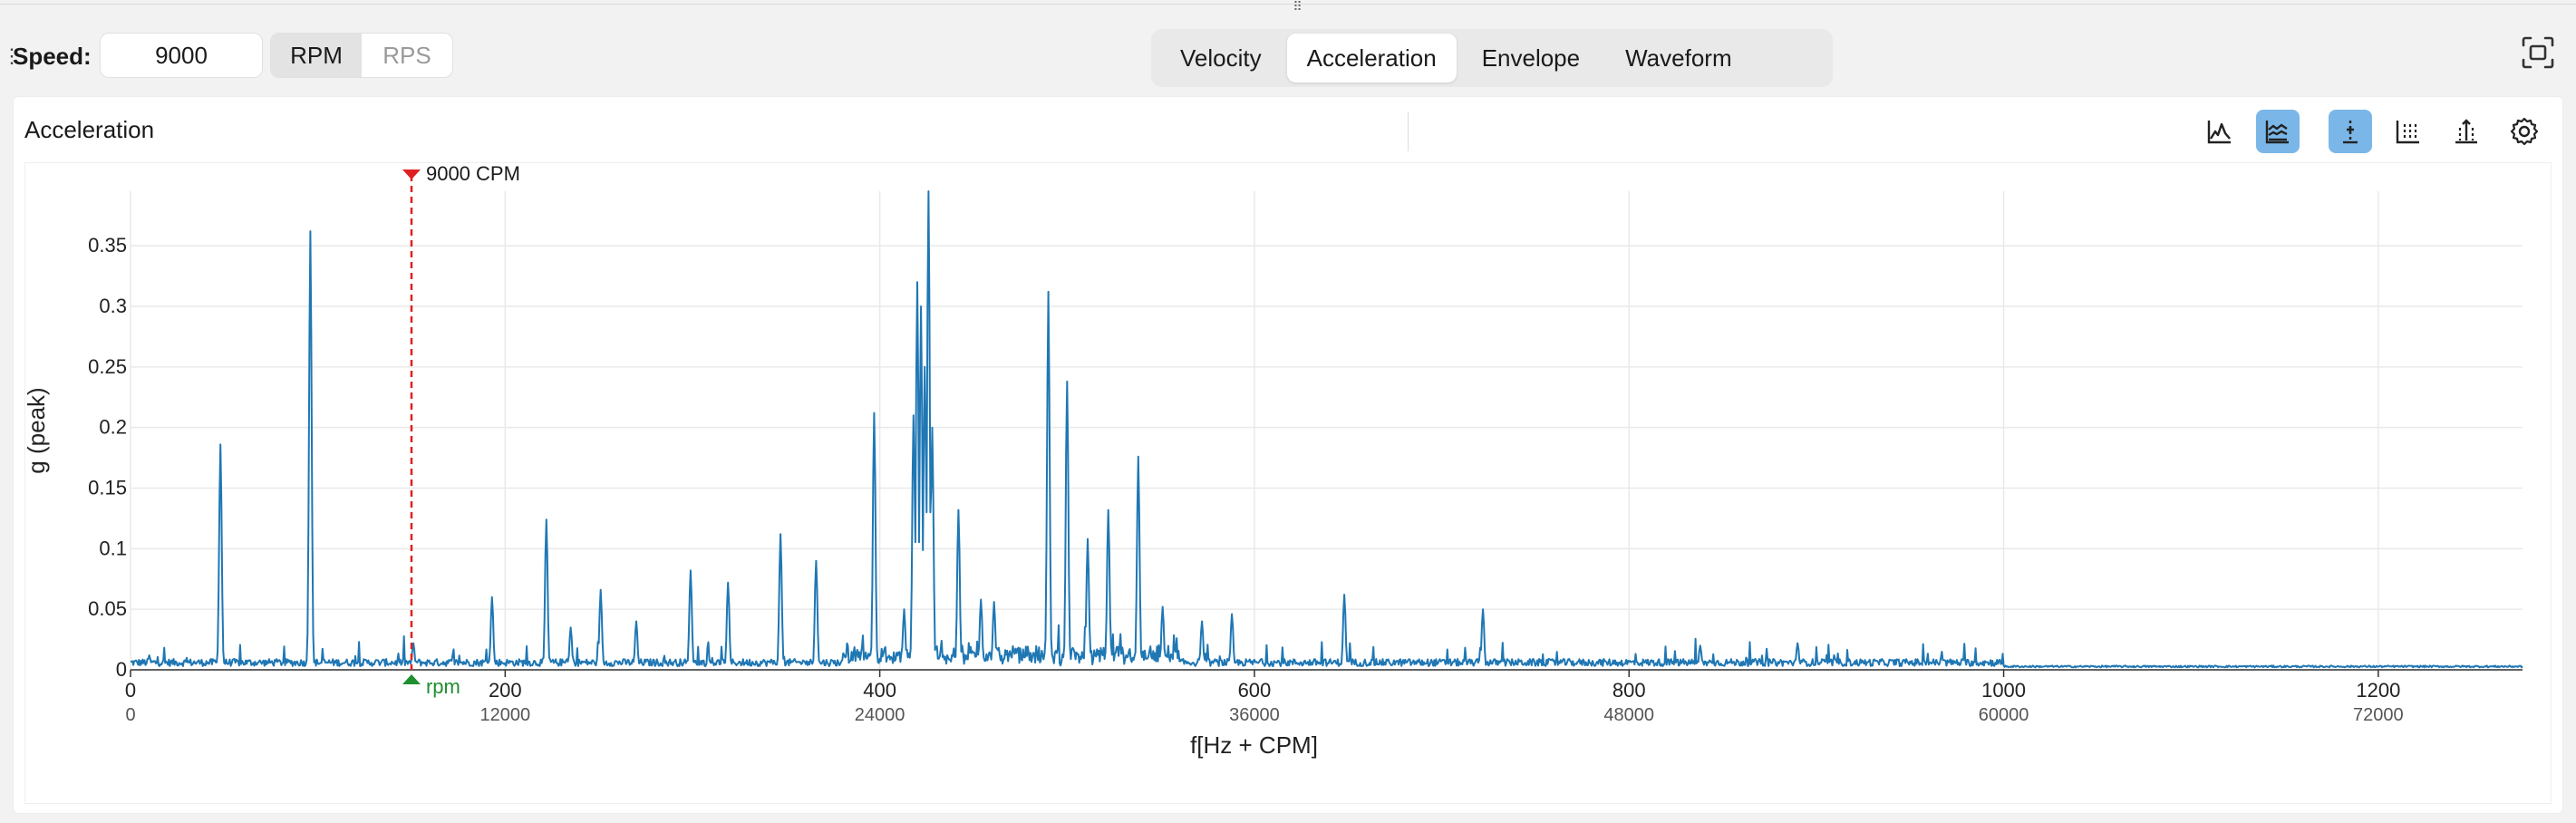 This screenshot has width=2576, height=823. Describe the element at coordinates (113, 427) in the screenshot. I see `y-tick-label: 0.2` at that location.